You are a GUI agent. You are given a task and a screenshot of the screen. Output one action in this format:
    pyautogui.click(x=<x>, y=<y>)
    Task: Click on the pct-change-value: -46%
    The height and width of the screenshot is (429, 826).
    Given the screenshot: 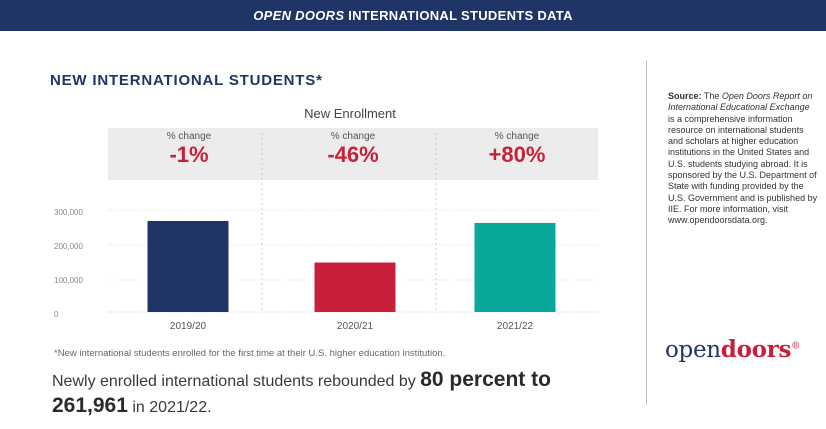 What is the action you would take?
    pyautogui.click(x=353, y=154)
    